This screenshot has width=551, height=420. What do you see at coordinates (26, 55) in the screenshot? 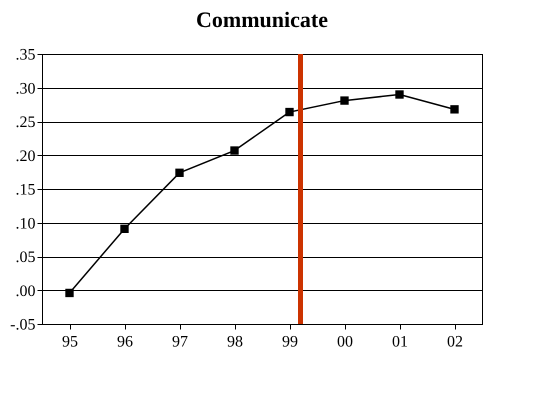
I see `y-tick-label: .35` at bounding box center [26, 55].